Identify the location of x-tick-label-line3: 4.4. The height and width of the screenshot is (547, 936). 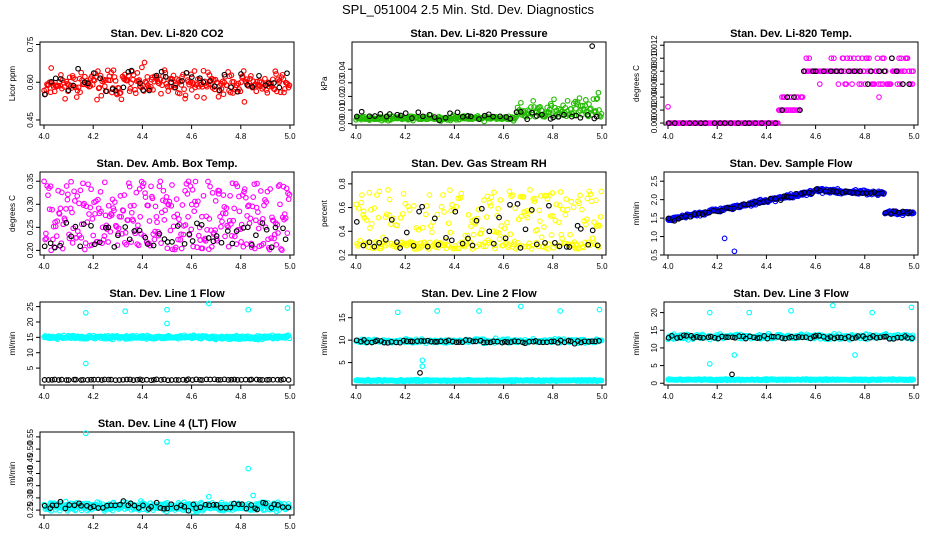
(767, 396).